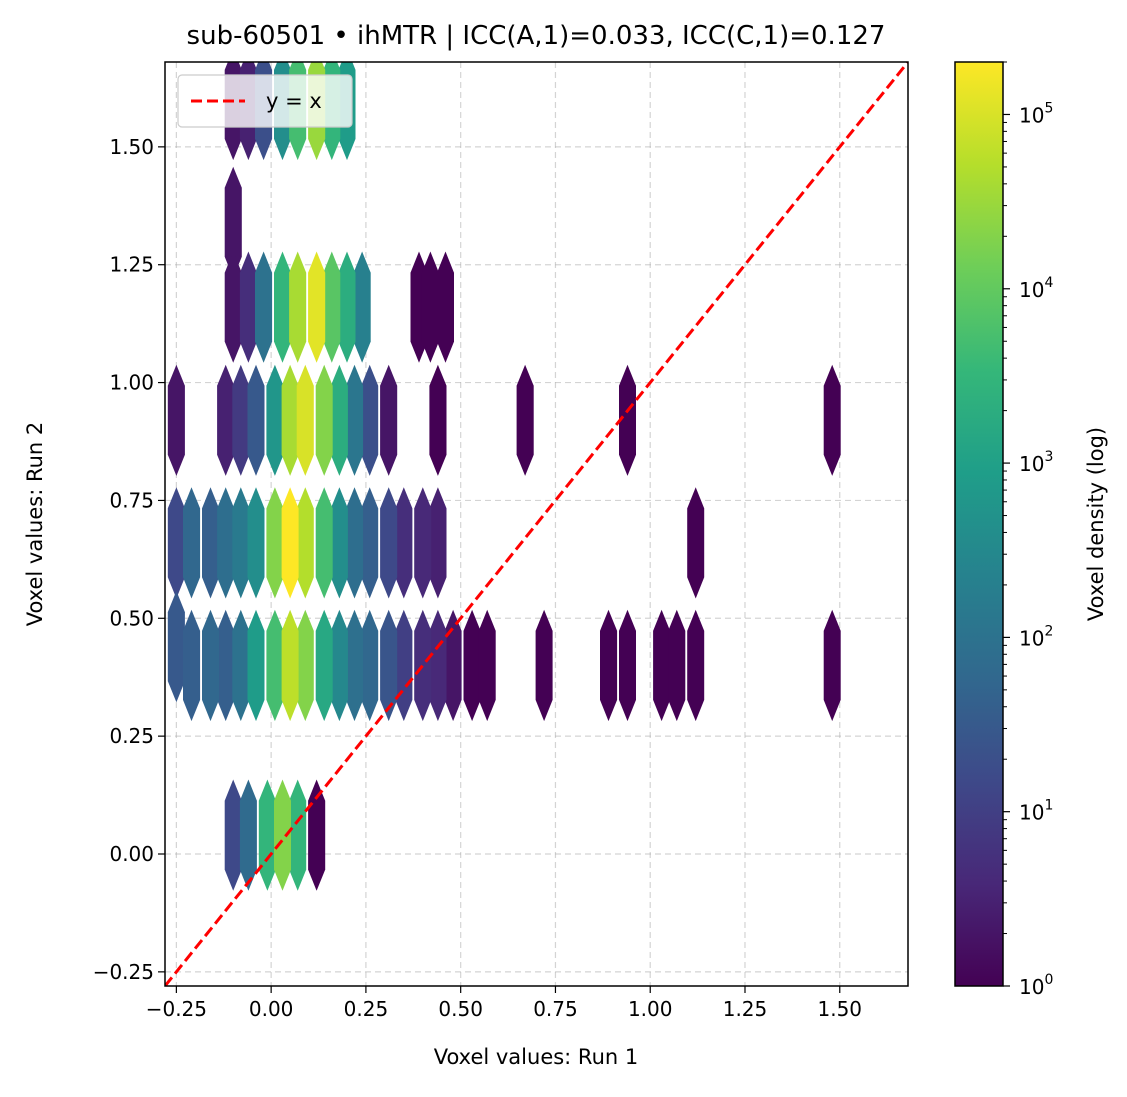 Image resolution: width=1127 pixels, height=1097 pixels. What do you see at coordinates (123, 972) in the screenshot?
I see `y-tick-label: −0.25` at bounding box center [123, 972].